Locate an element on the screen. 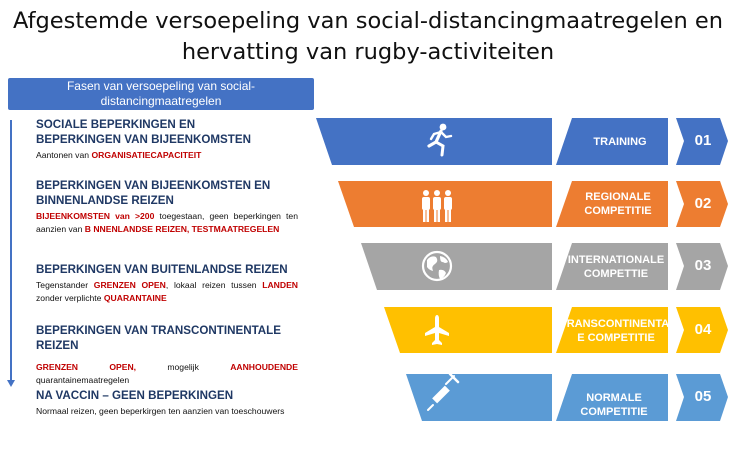 This screenshot has height=449, width=736. phase-3-heading: BEPERKINGEN VAN BUITENLANDSE REIZEN is located at coordinates (167, 269).